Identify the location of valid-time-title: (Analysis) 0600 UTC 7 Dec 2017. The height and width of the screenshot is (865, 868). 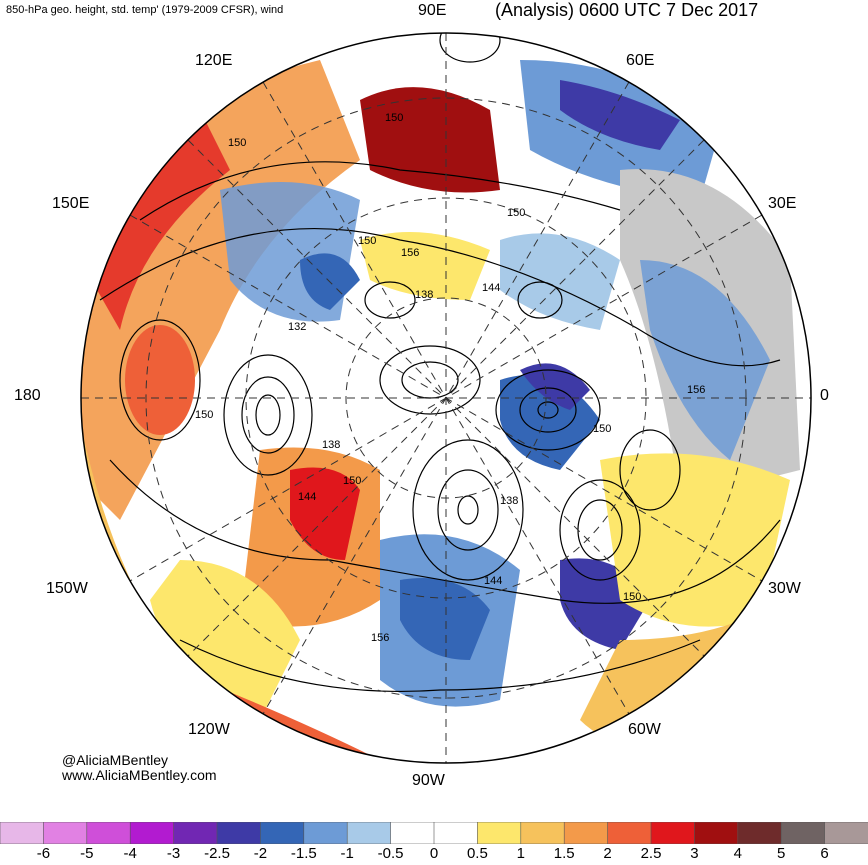
(627, 10).